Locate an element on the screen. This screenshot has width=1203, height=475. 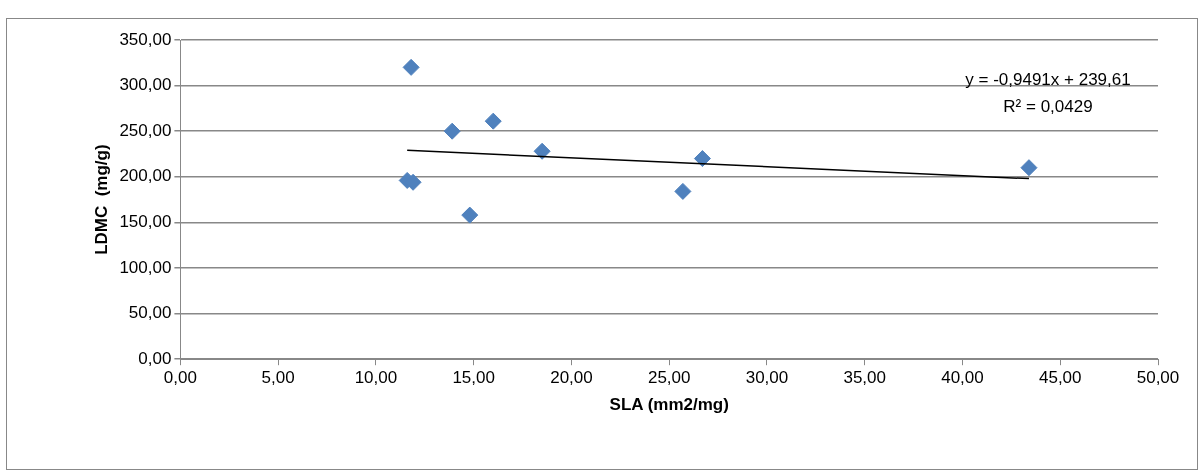
x-tick-label: 20,00 is located at coordinates (571, 378).